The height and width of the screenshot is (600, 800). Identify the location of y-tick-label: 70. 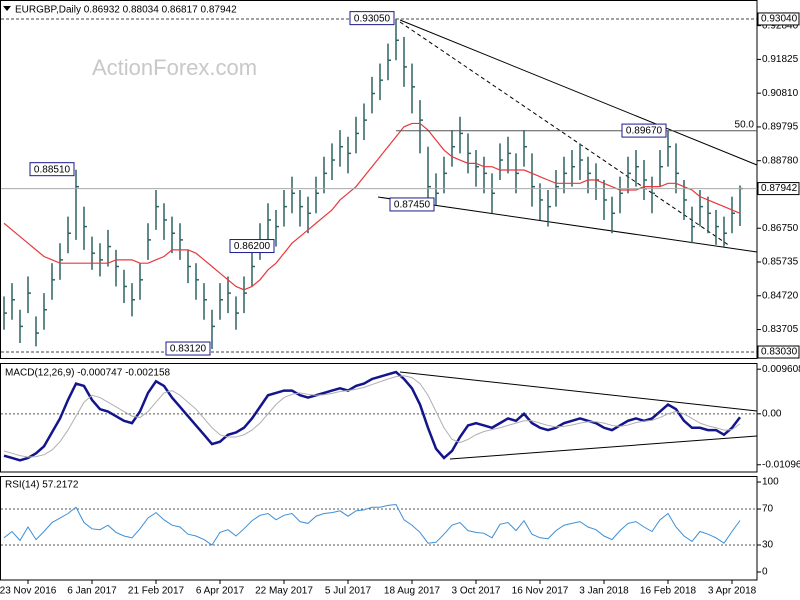
(768, 509).